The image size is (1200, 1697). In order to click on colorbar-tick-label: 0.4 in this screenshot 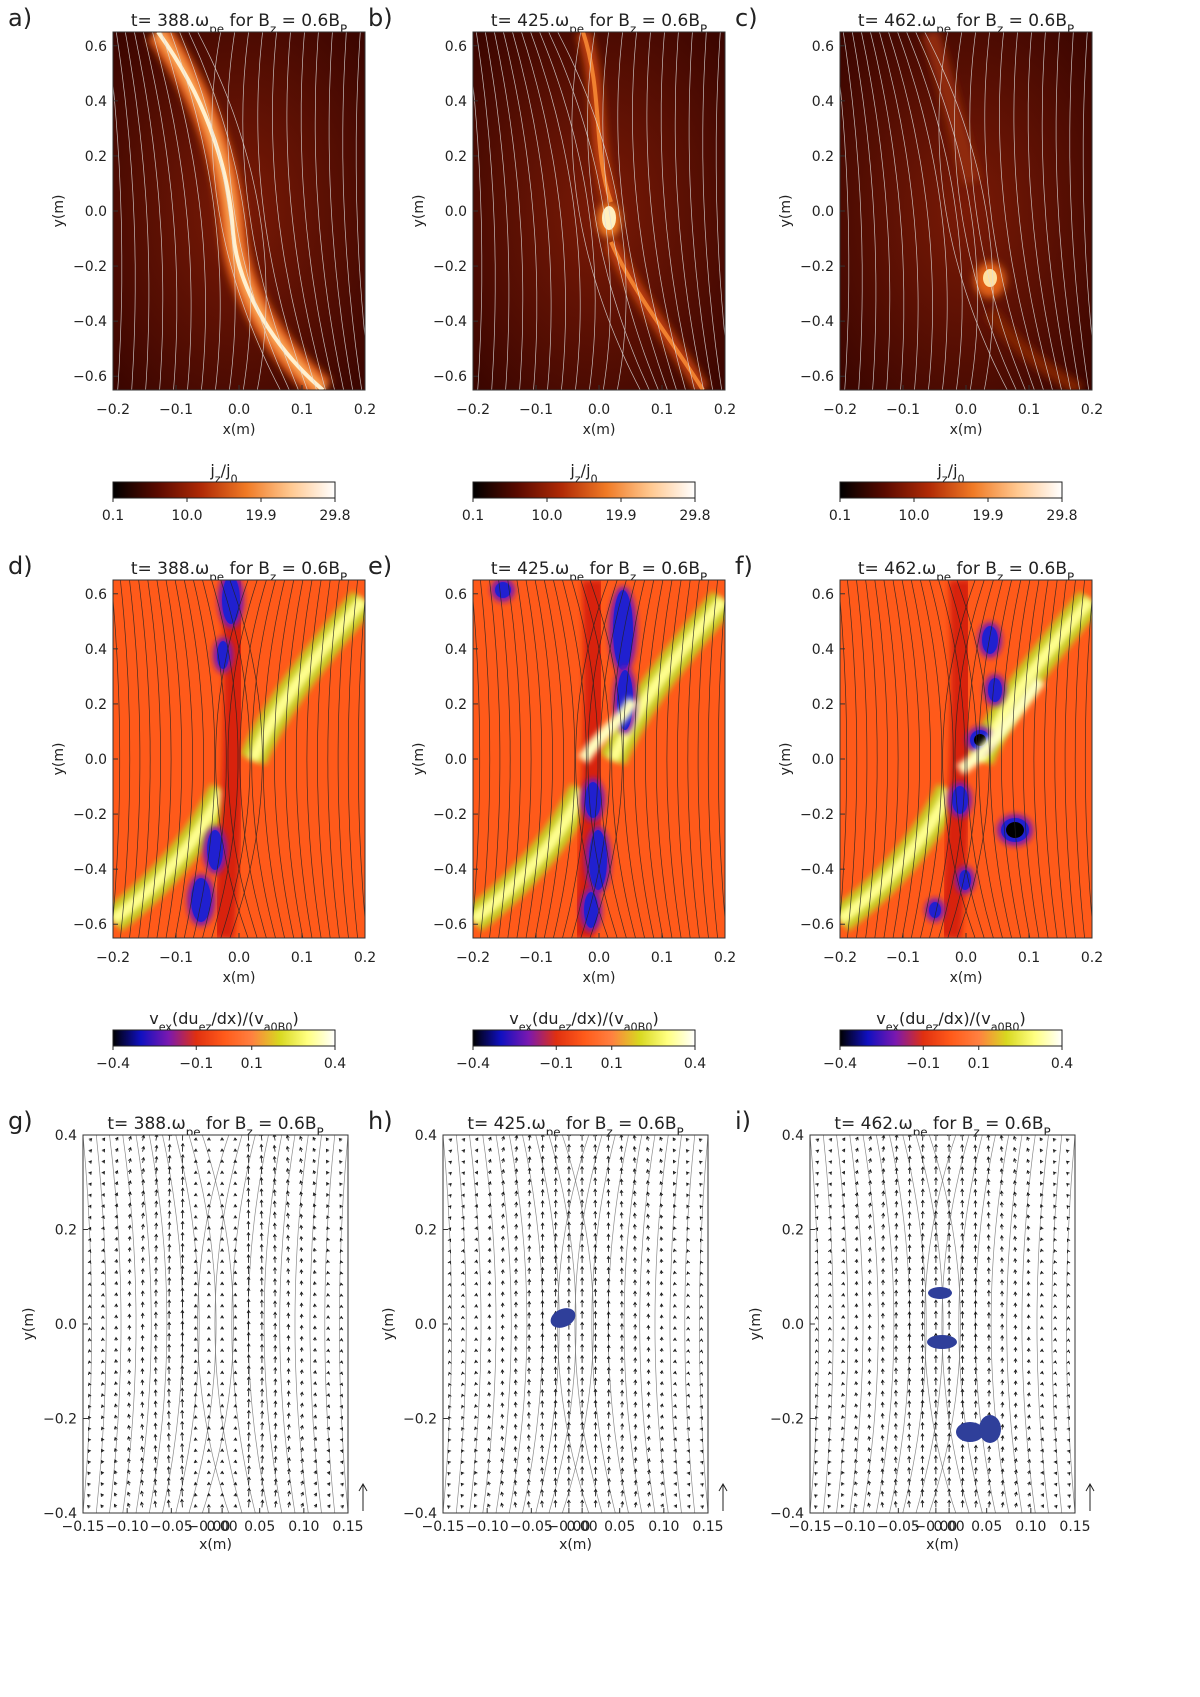, I will do `click(695, 1064)`.